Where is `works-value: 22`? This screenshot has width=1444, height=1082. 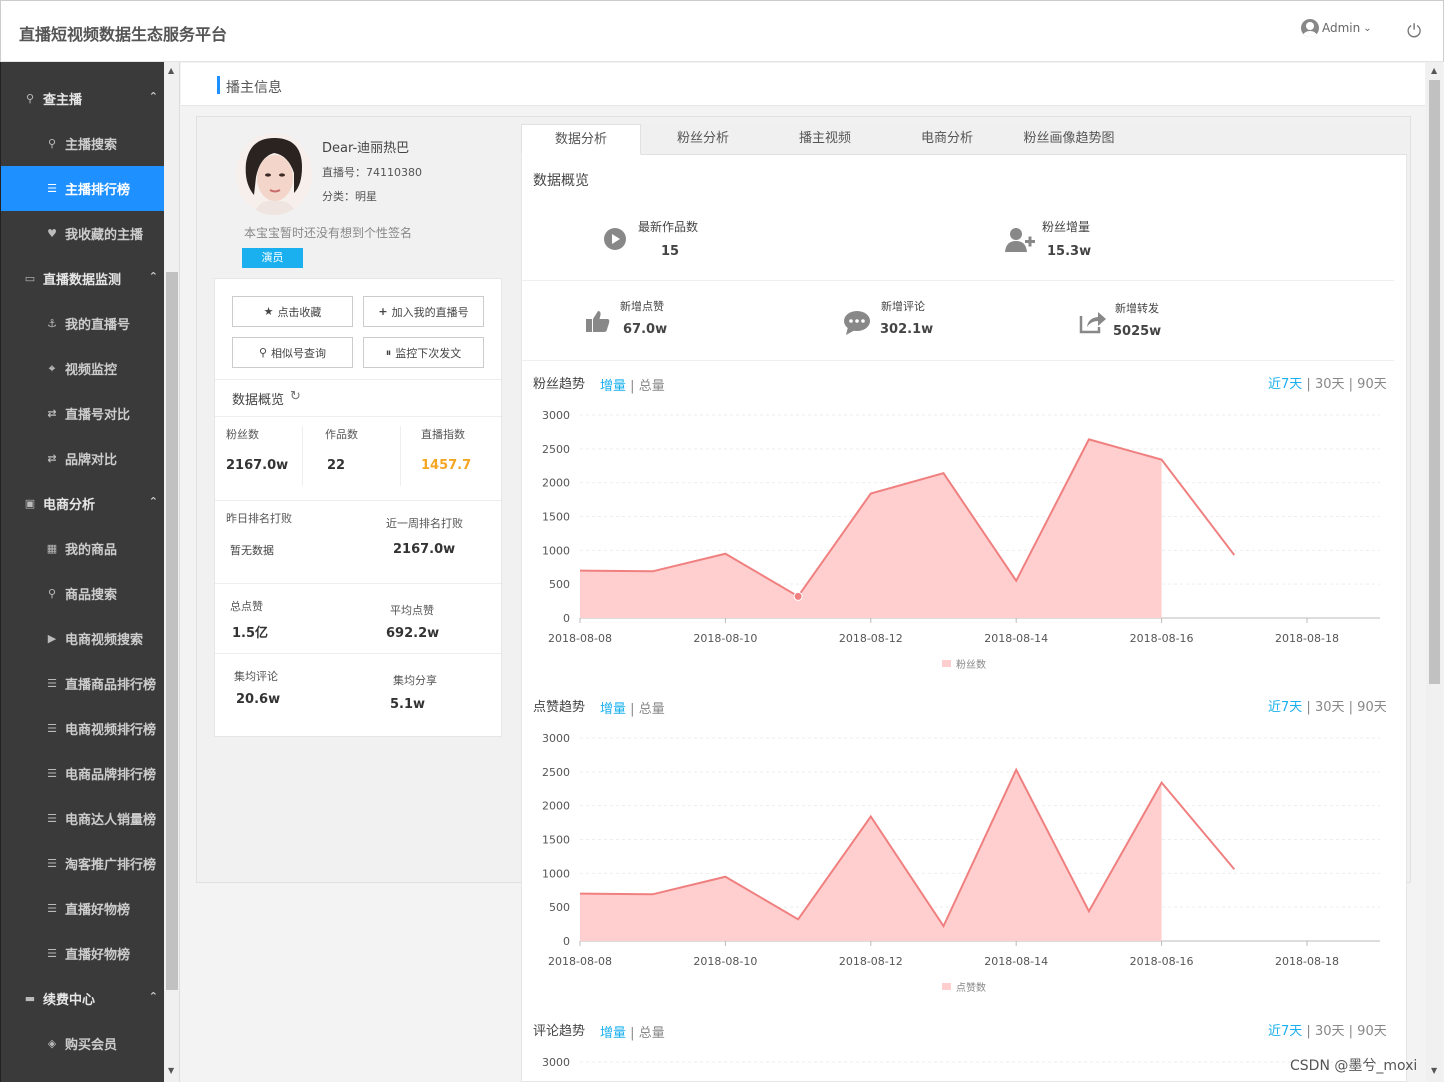
works-value: 22 is located at coordinates (336, 465).